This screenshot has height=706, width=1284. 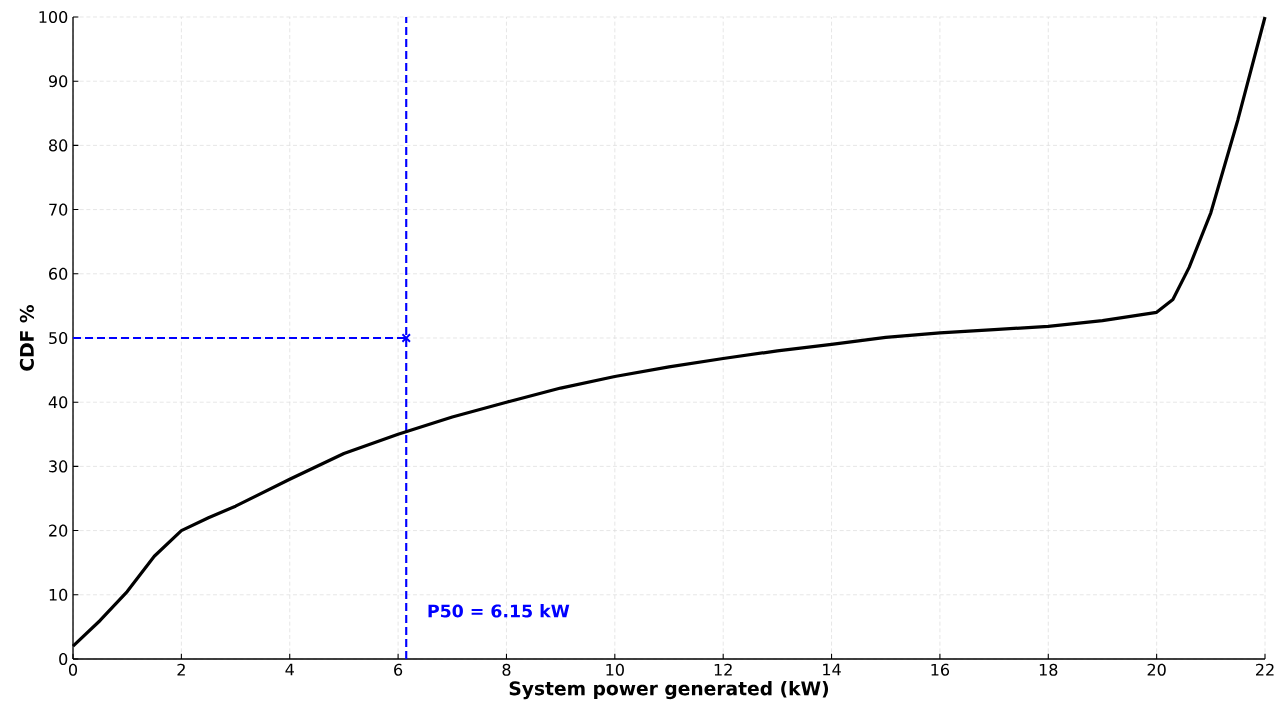 I want to click on x-tick-label: 0, so click(x=73, y=669).